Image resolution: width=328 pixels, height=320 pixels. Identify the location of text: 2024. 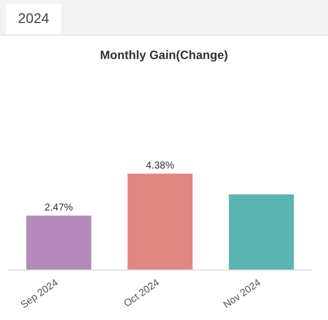
(34, 19).